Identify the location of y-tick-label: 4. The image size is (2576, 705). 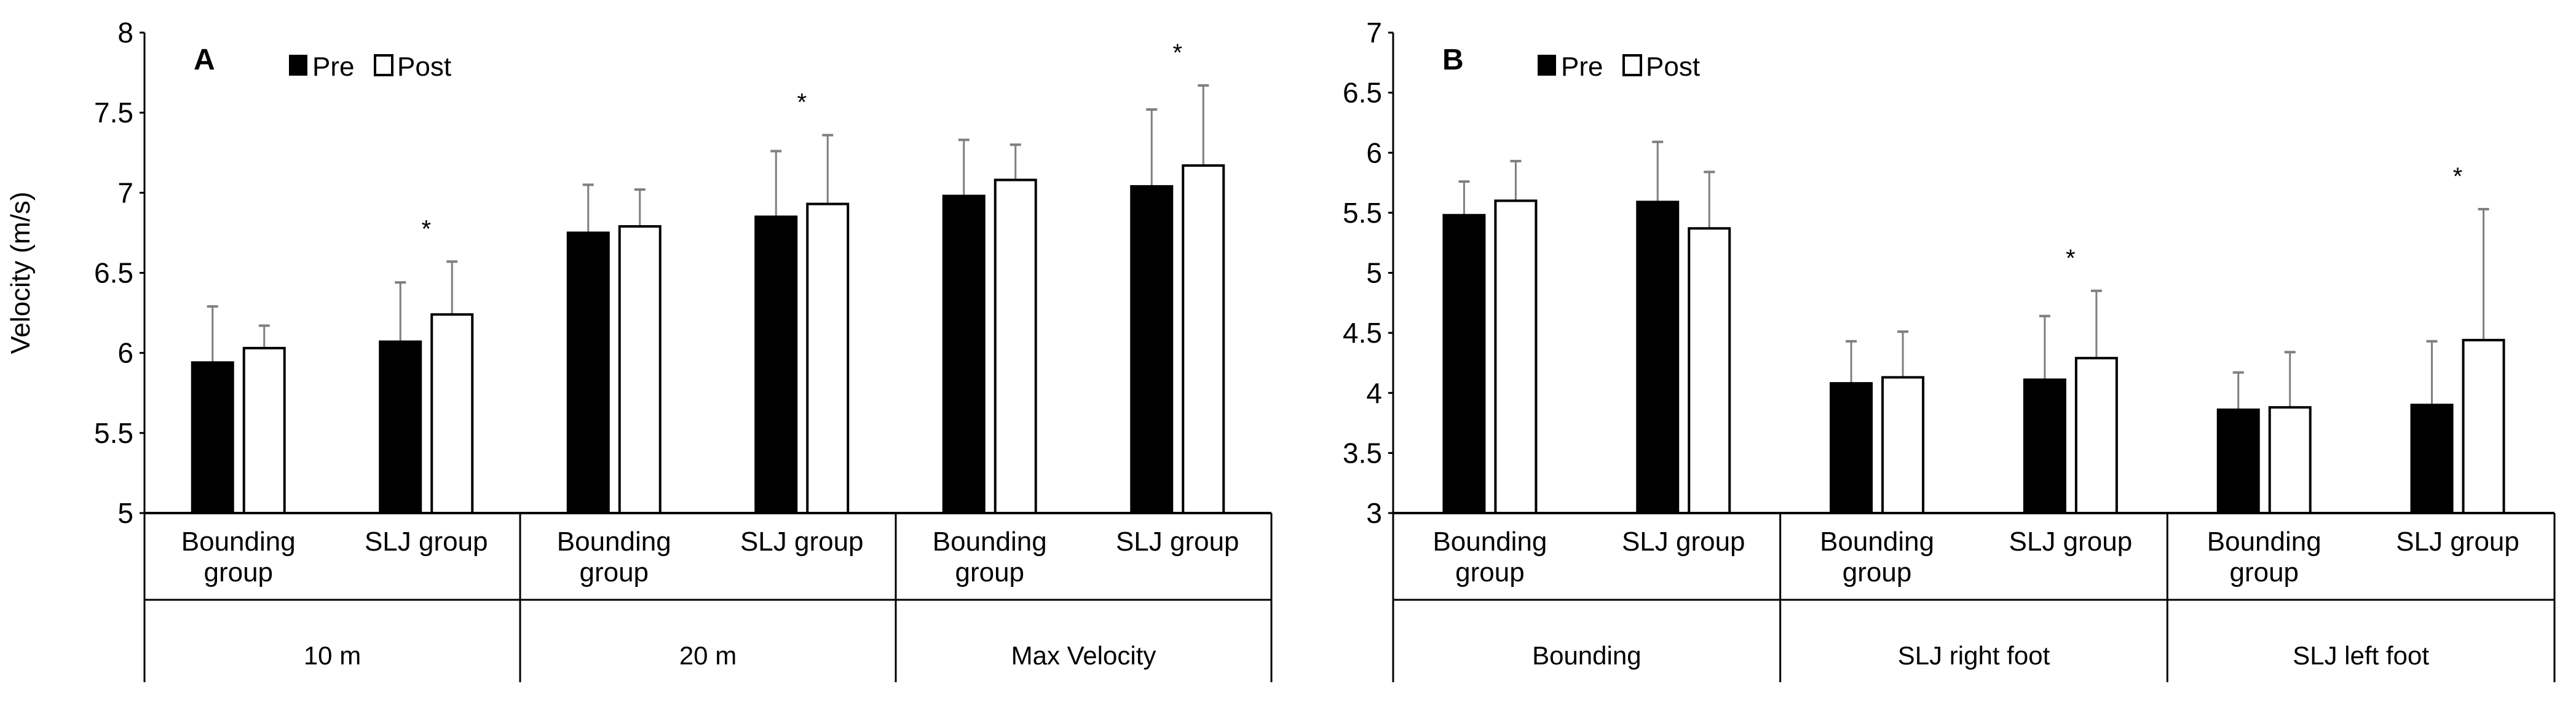
(1374, 393).